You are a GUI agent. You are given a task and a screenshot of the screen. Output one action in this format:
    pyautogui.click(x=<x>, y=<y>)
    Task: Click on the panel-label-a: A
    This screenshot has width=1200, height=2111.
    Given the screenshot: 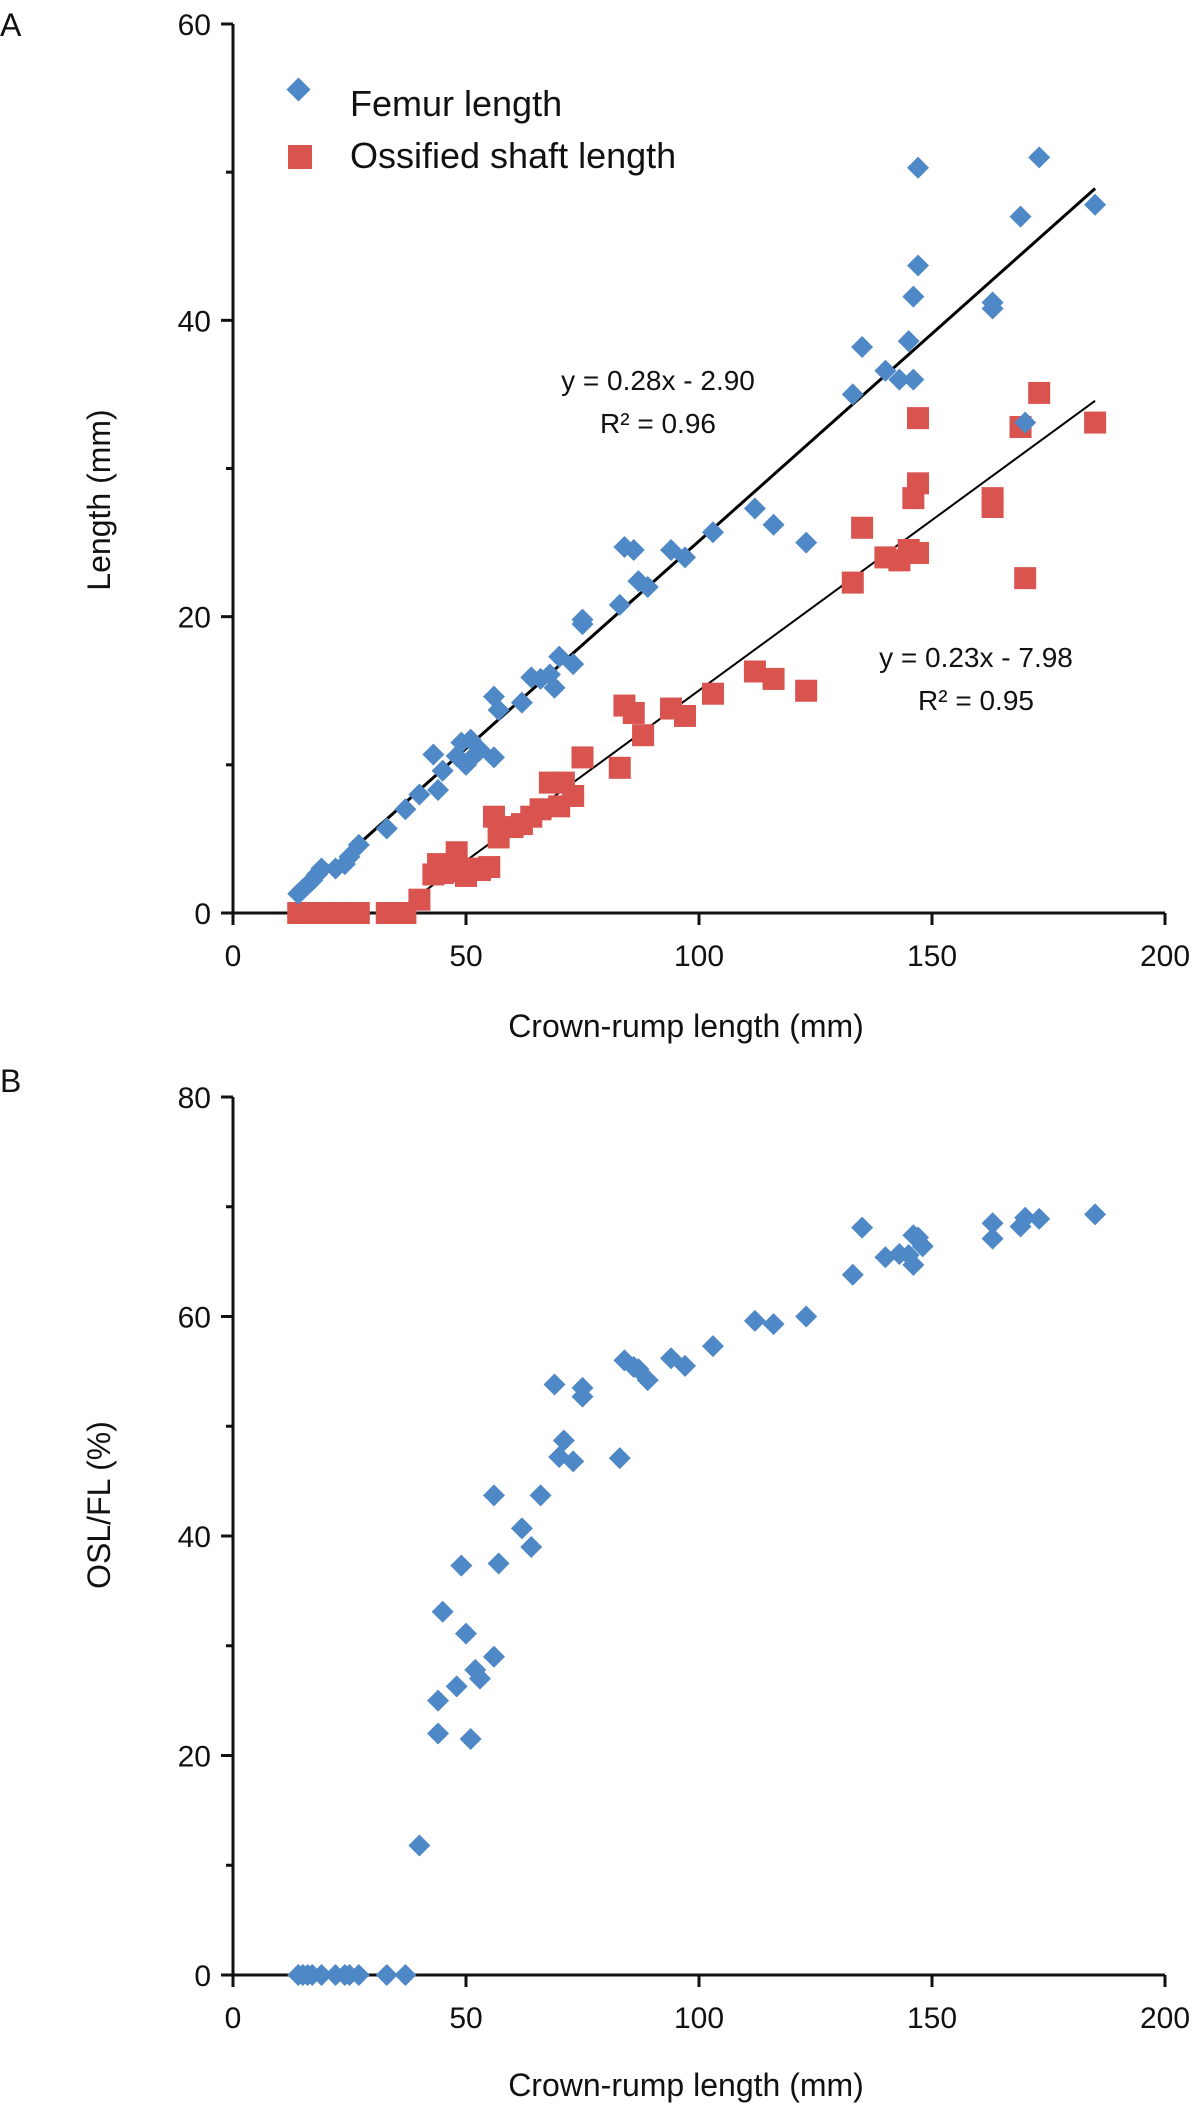 What is the action you would take?
    pyautogui.click(x=11, y=25)
    